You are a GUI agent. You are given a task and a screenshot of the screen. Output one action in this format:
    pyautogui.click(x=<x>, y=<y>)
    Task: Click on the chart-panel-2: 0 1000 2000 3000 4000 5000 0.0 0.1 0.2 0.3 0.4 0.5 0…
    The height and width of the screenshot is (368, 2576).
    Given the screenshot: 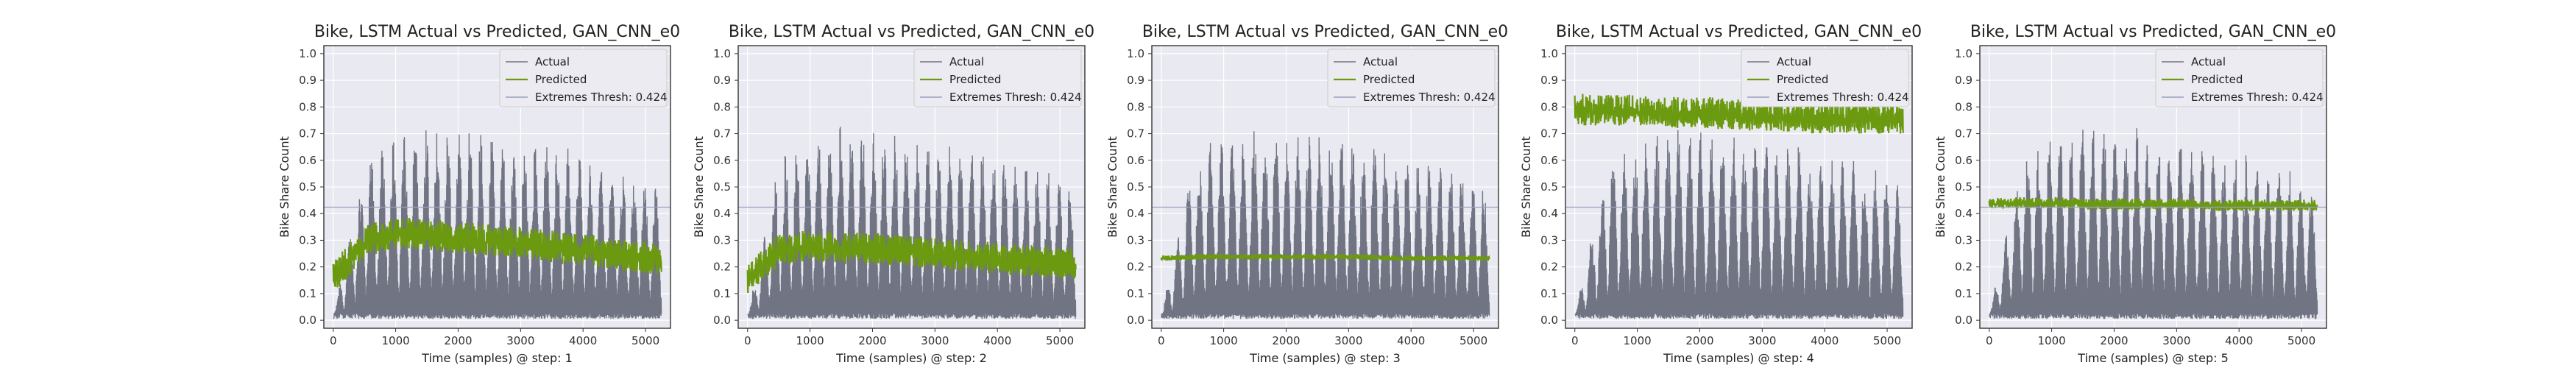 What is the action you would take?
    pyautogui.click(x=893, y=194)
    